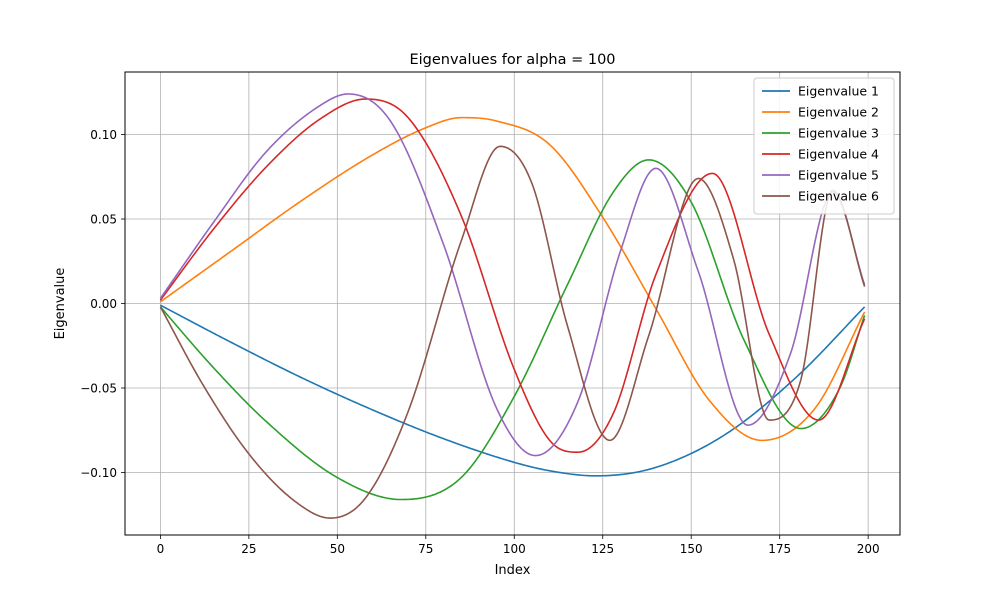 This screenshot has height=600, width=1000. What do you see at coordinates (691, 549) in the screenshot?
I see `x-tick-label: 150` at bounding box center [691, 549].